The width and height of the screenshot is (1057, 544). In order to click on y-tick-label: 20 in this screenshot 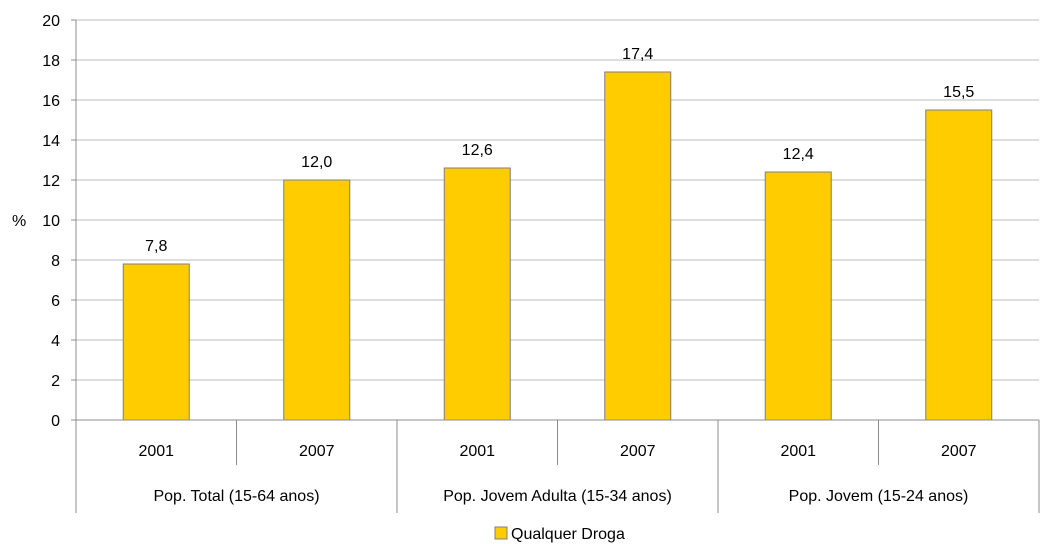, I will do `click(51, 21)`.